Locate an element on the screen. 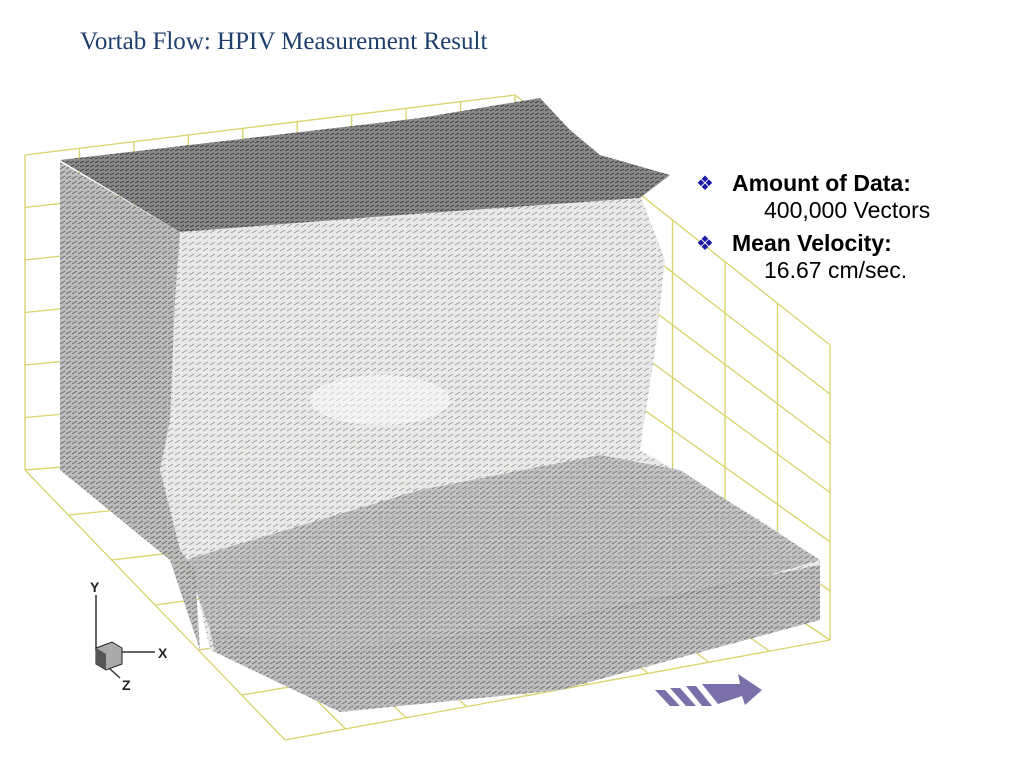  flow-arrow is located at coordinates (708, 690).